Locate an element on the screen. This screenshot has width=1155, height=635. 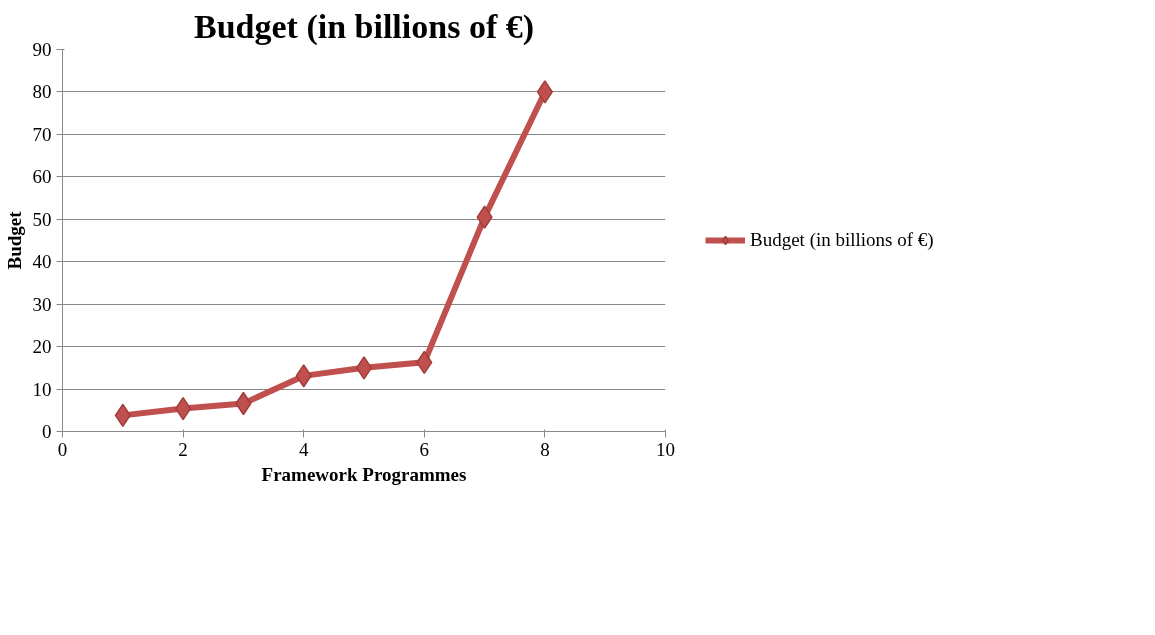
x-tick-label: 4 is located at coordinates (303, 449).